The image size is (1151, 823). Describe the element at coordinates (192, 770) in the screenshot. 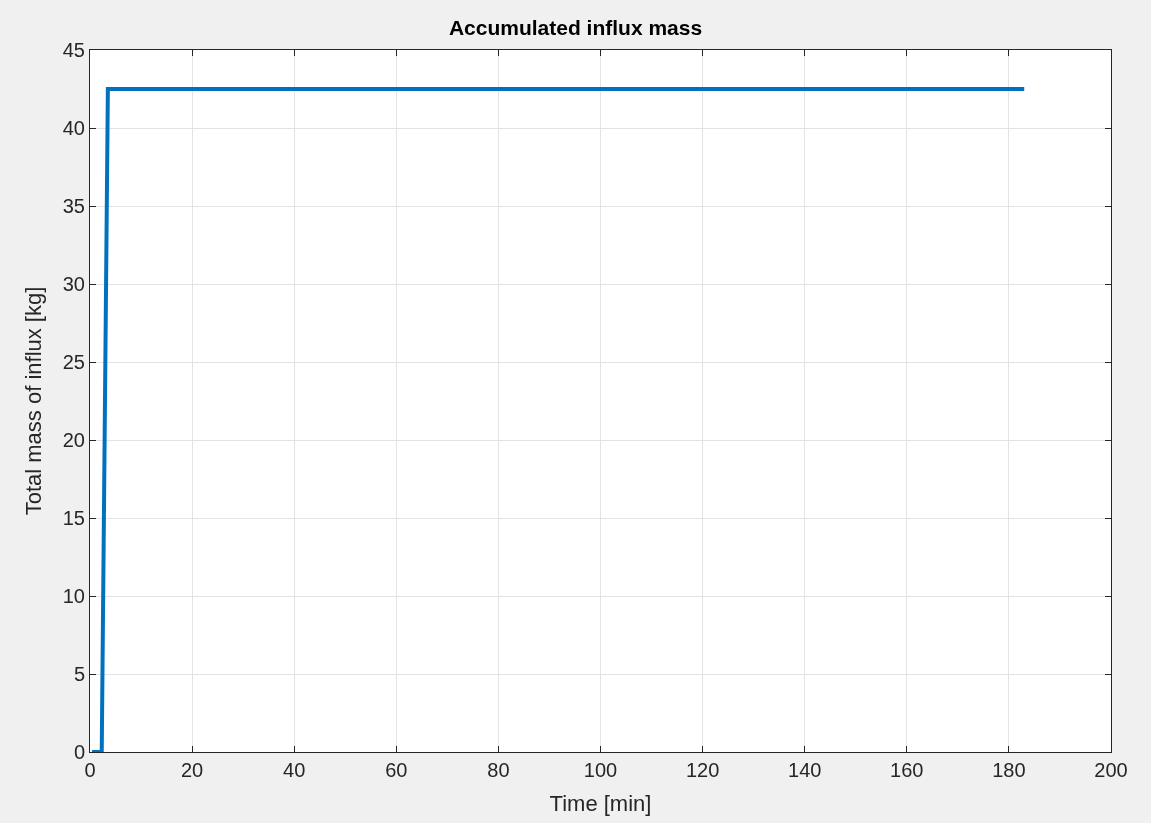

I see `x-tick-label: 20` at that location.